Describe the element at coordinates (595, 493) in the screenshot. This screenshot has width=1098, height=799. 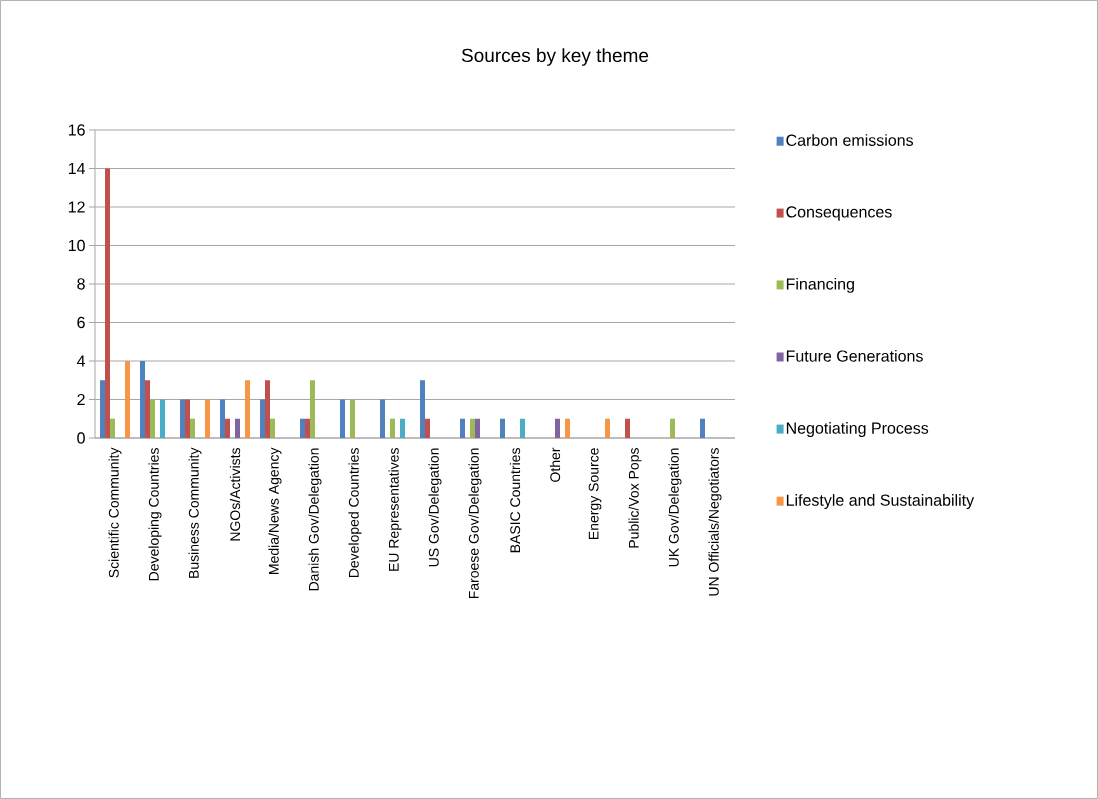
I see `x-tick-label: Energy Source` at that location.